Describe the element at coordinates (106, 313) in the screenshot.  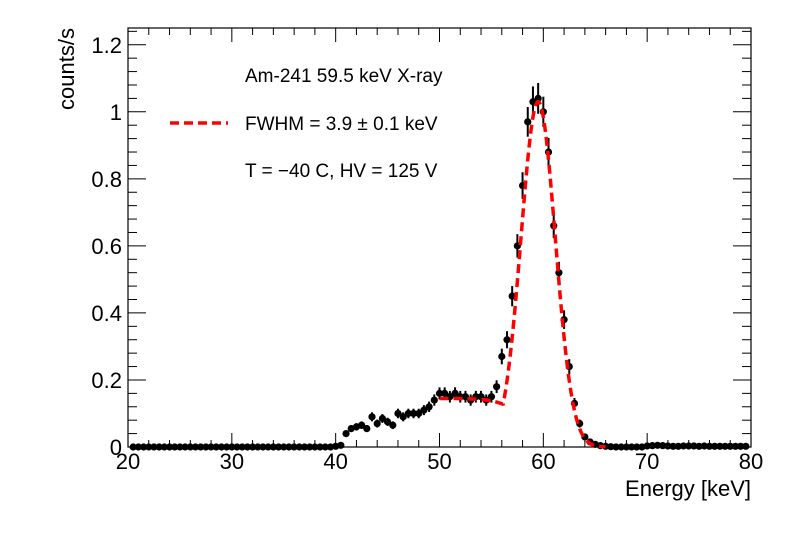
I see `y-tick-label: 0.4` at that location.